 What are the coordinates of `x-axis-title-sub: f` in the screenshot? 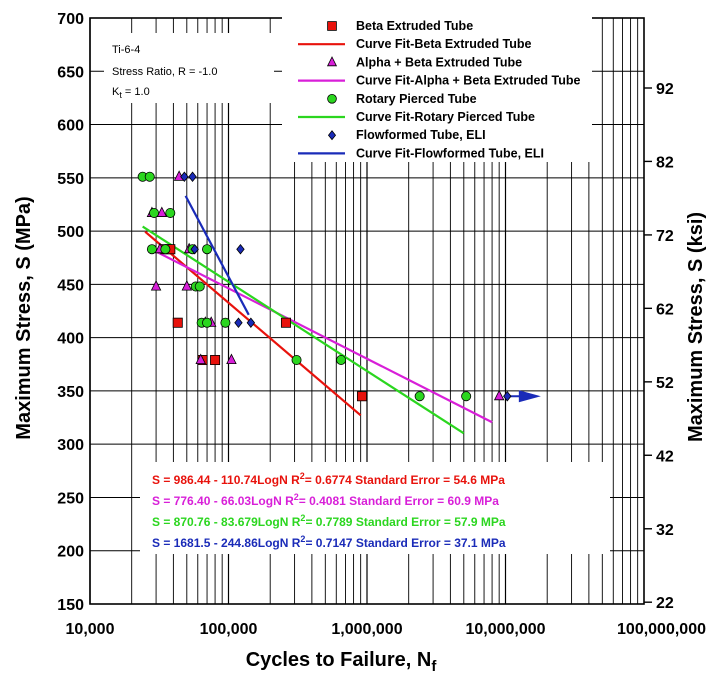 It's located at (434, 666).